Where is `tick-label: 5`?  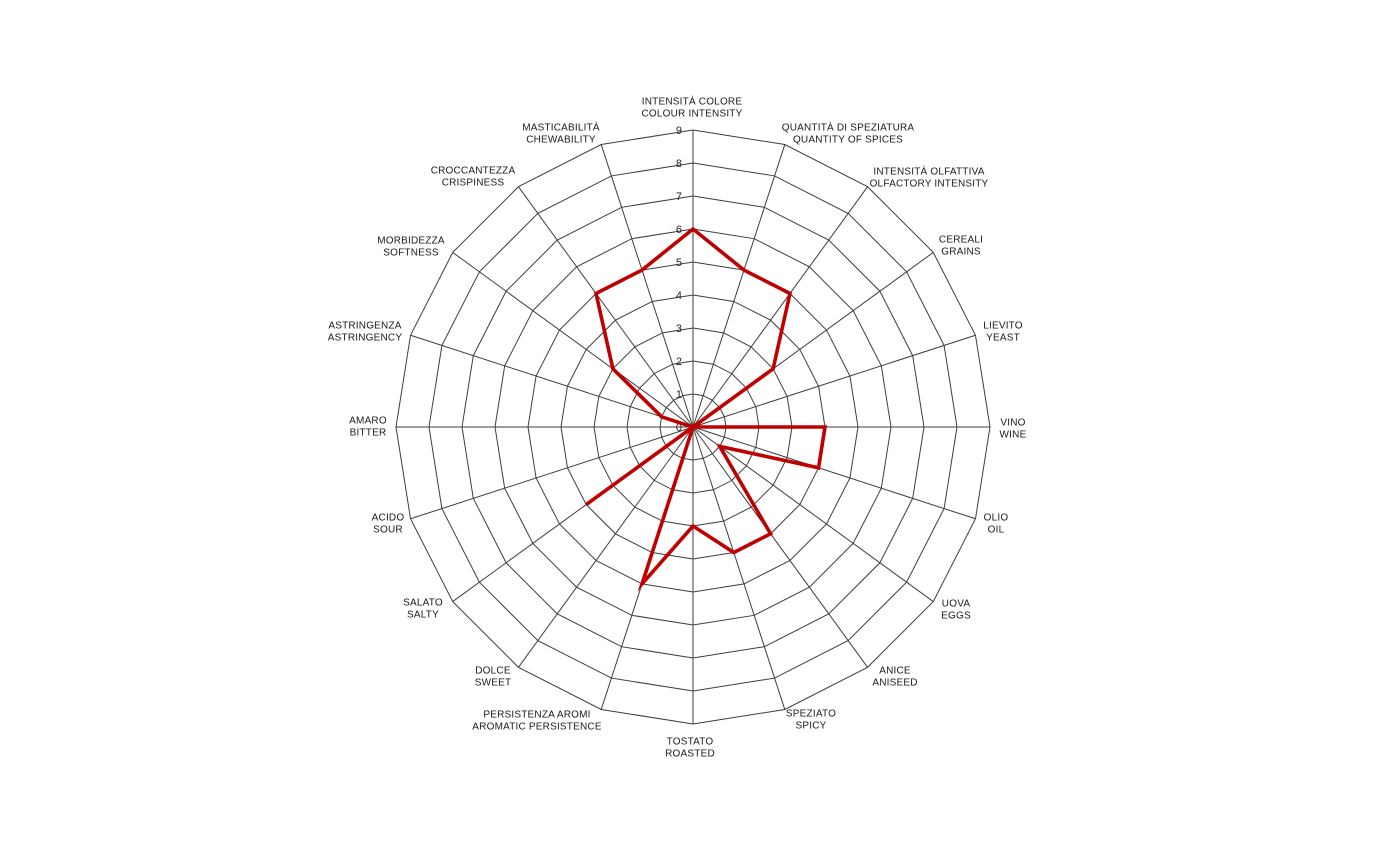
tick-label: 5 is located at coordinates (679, 263).